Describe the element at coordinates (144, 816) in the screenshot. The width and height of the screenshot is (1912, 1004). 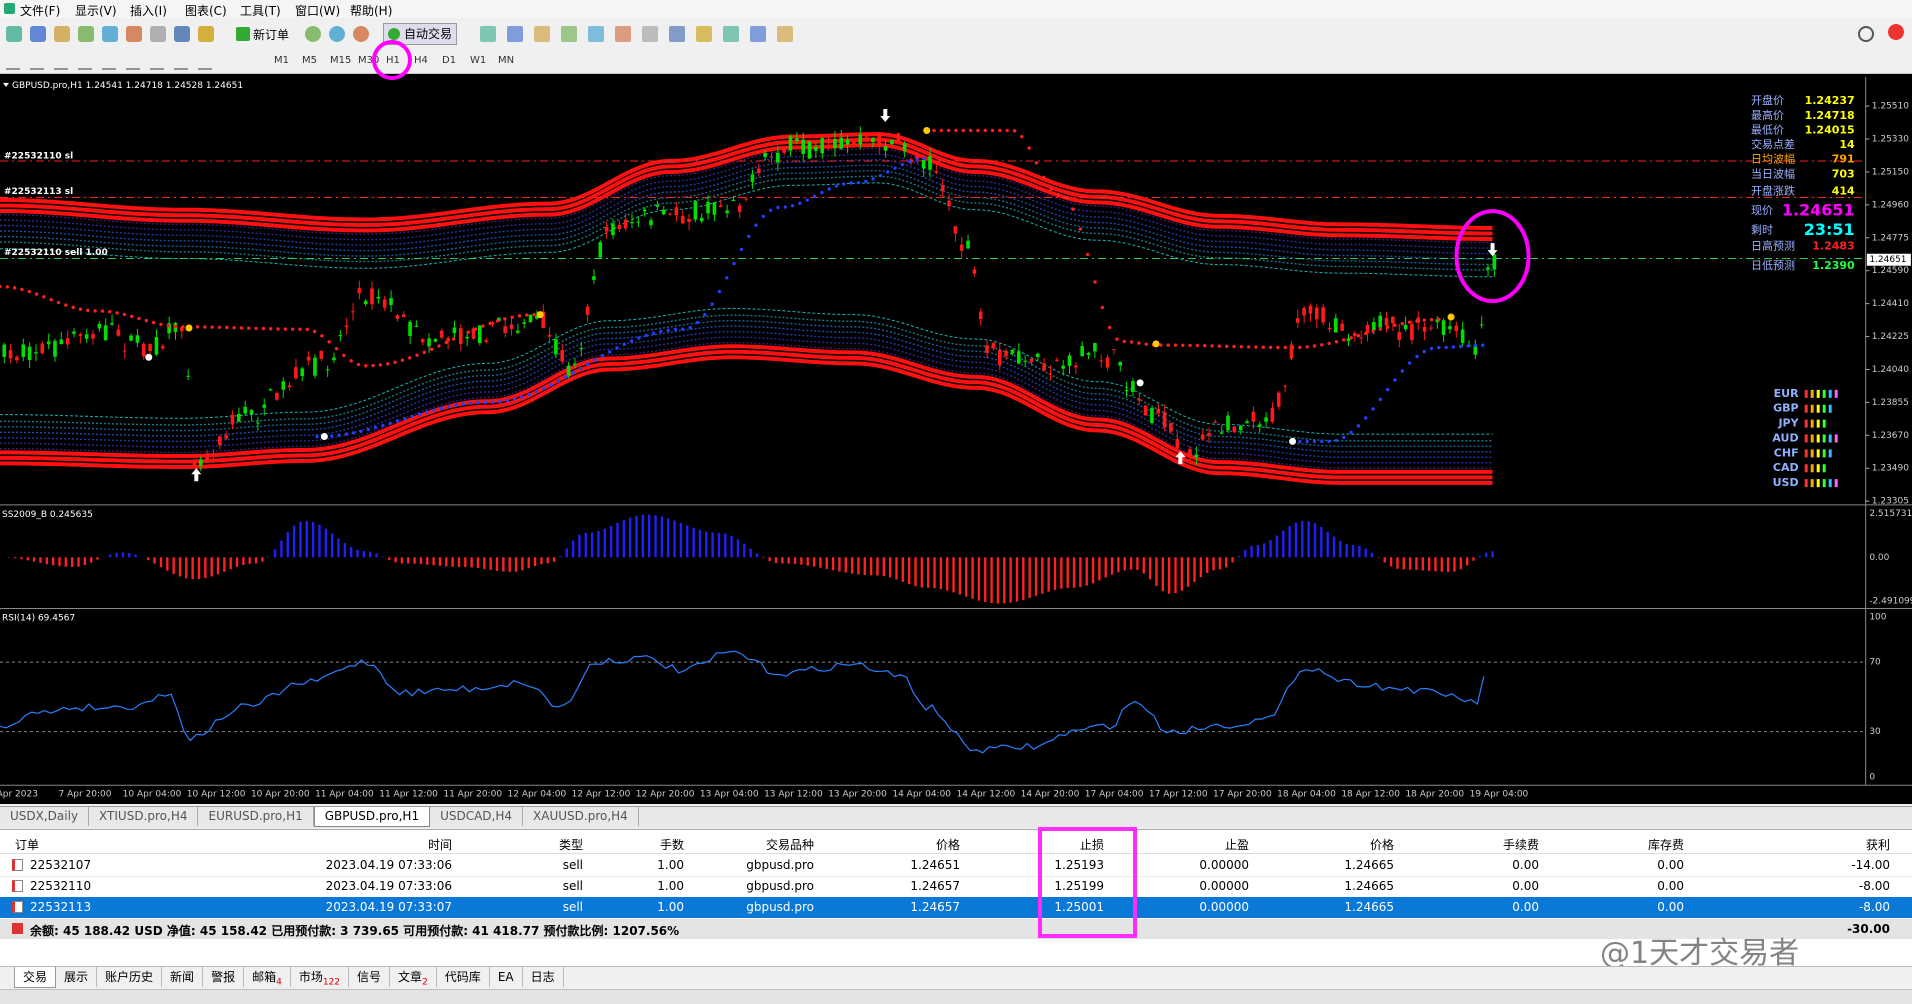
I see `chart-tab: XTIUSD.pro,H4` at that location.